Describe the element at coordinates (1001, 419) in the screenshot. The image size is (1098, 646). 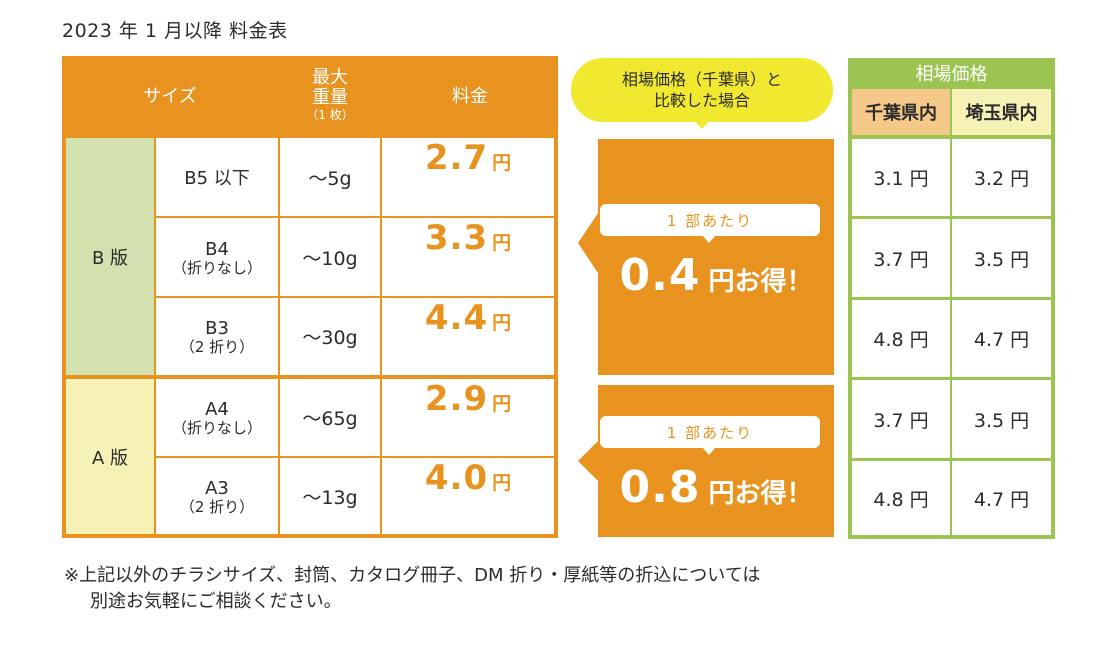
I see `market-row-4-saitama: 3.5 円` at that location.